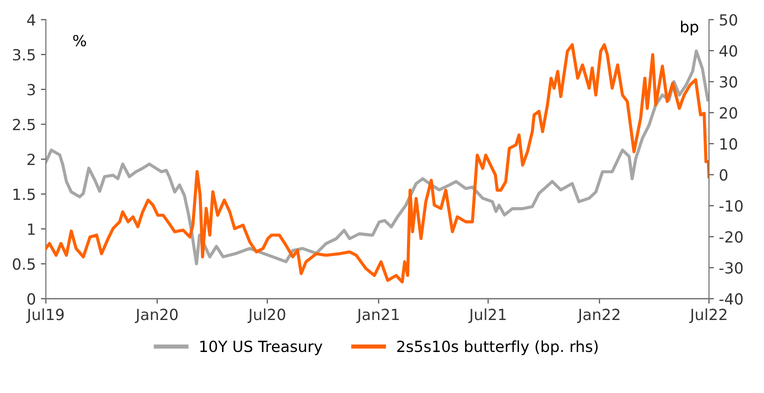 Image resolution: width=764 pixels, height=393 pixels. What do you see at coordinates (23, 264) in the screenshot?
I see `y-tick-label: 0.5` at bounding box center [23, 264].